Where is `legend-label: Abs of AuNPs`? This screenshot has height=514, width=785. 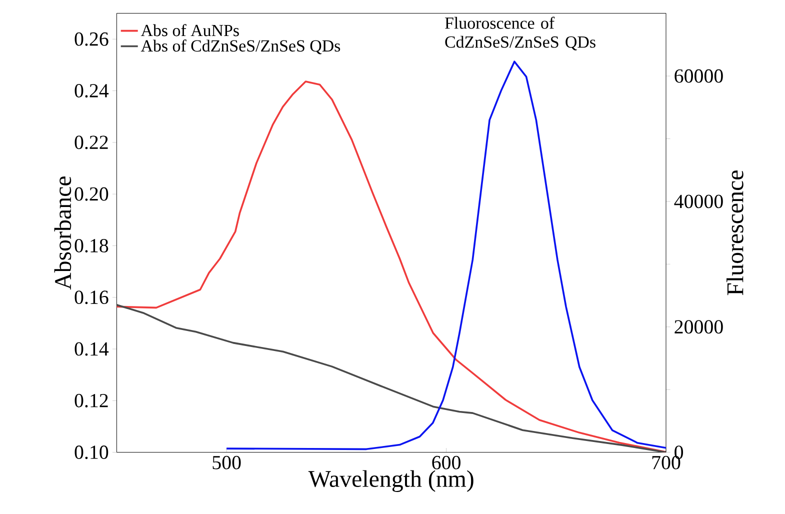 legend-label: Abs of AuNPs is located at coordinates (189, 30).